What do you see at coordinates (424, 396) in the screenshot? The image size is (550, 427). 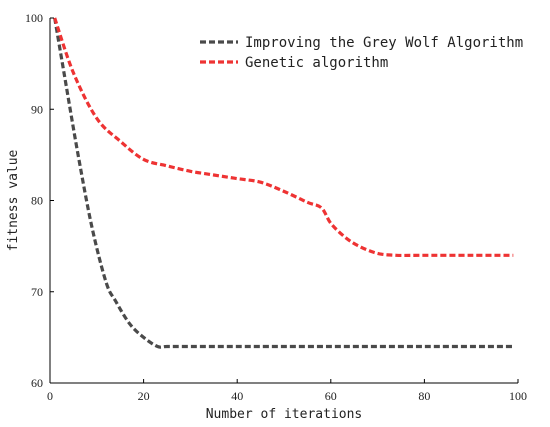 I see `x-tick-label: 80` at bounding box center [424, 396].